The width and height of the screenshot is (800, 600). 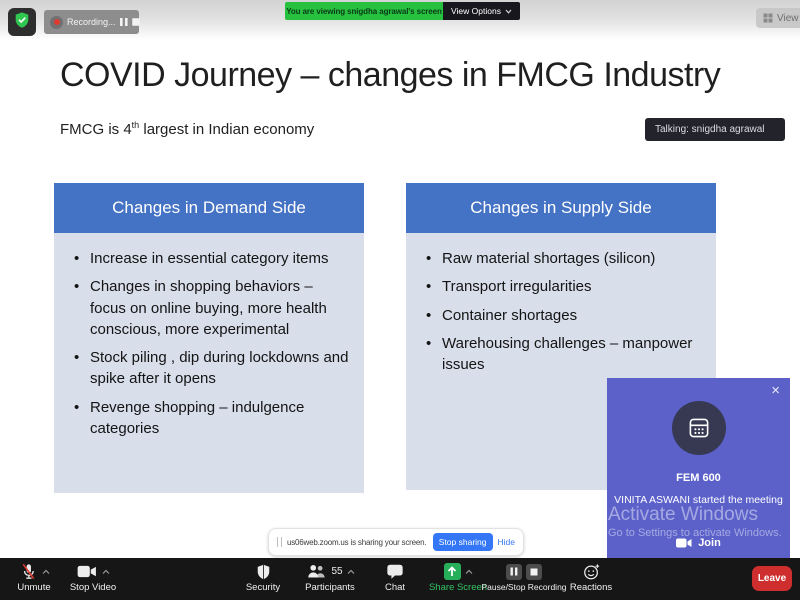 What do you see at coordinates (695, 533) in the screenshot?
I see `windows-watermark-line2: Go to Settings to activate Windows.` at bounding box center [695, 533].